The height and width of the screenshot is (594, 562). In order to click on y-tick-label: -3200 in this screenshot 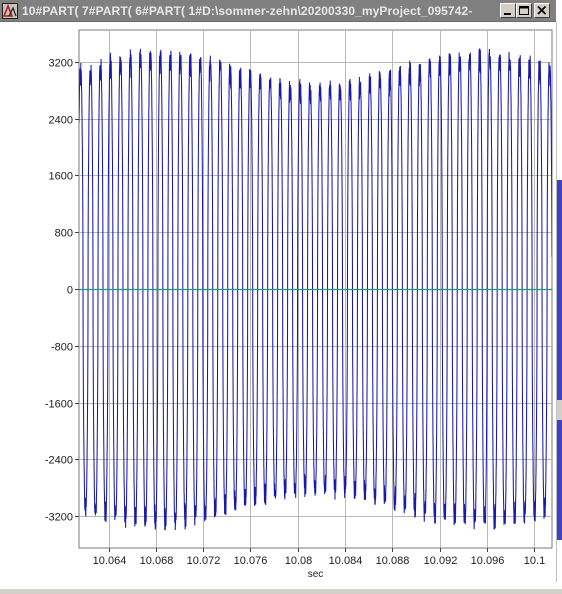, I will do `click(59, 518)`.